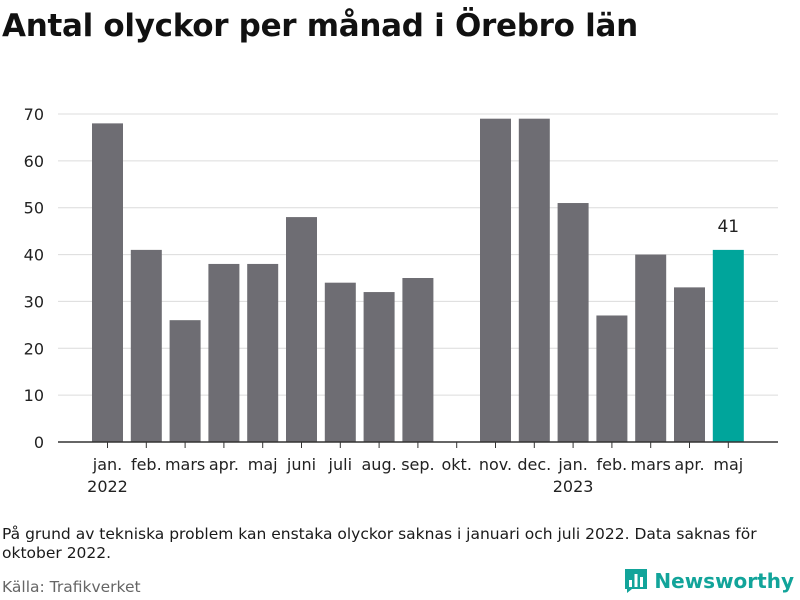 This screenshot has height=600, width=800. Describe the element at coordinates (534, 464) in the screenshot. I see `x-tick-label: dec.` at that location.